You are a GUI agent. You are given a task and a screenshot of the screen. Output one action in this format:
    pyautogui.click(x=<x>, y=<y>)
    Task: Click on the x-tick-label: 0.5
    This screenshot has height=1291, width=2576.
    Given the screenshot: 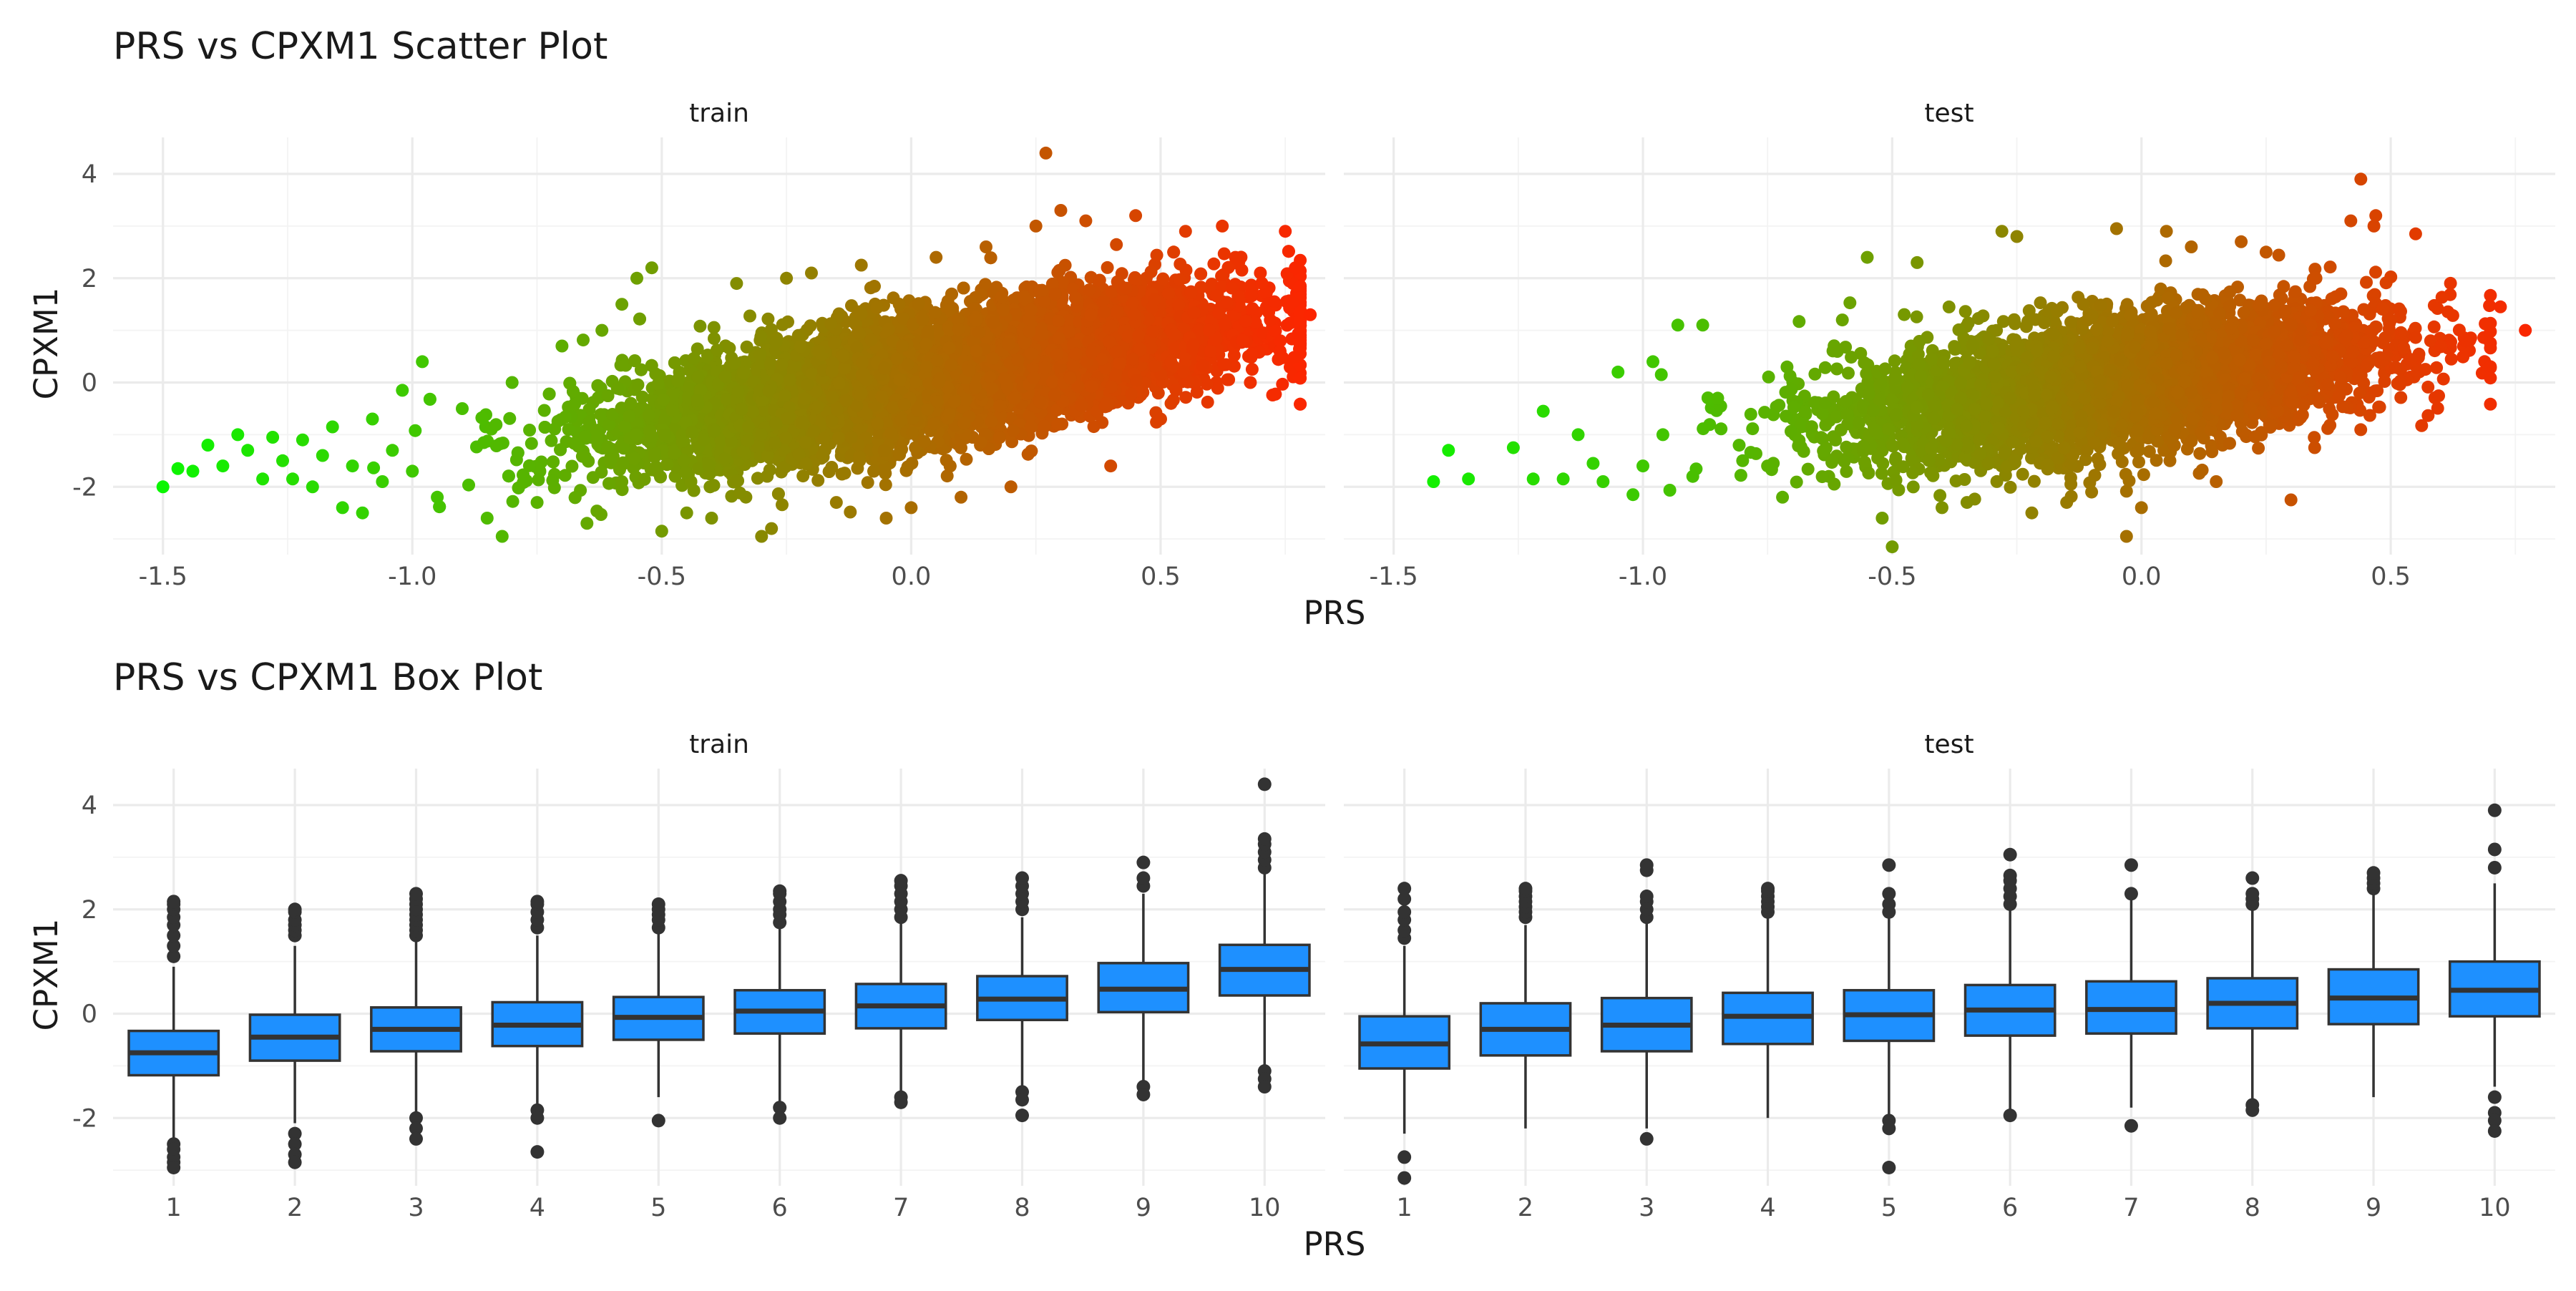 What is the action you would take?
    pyautogui.click(x=1161, y=576)
    